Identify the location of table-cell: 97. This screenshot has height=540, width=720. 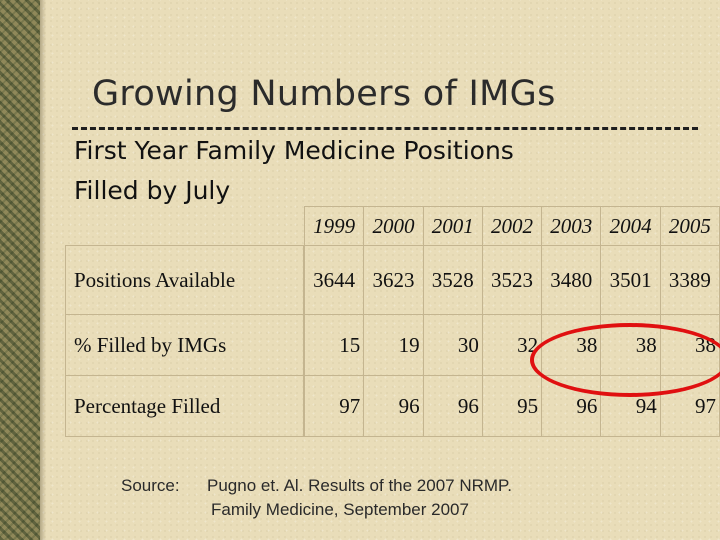
(334, 406).